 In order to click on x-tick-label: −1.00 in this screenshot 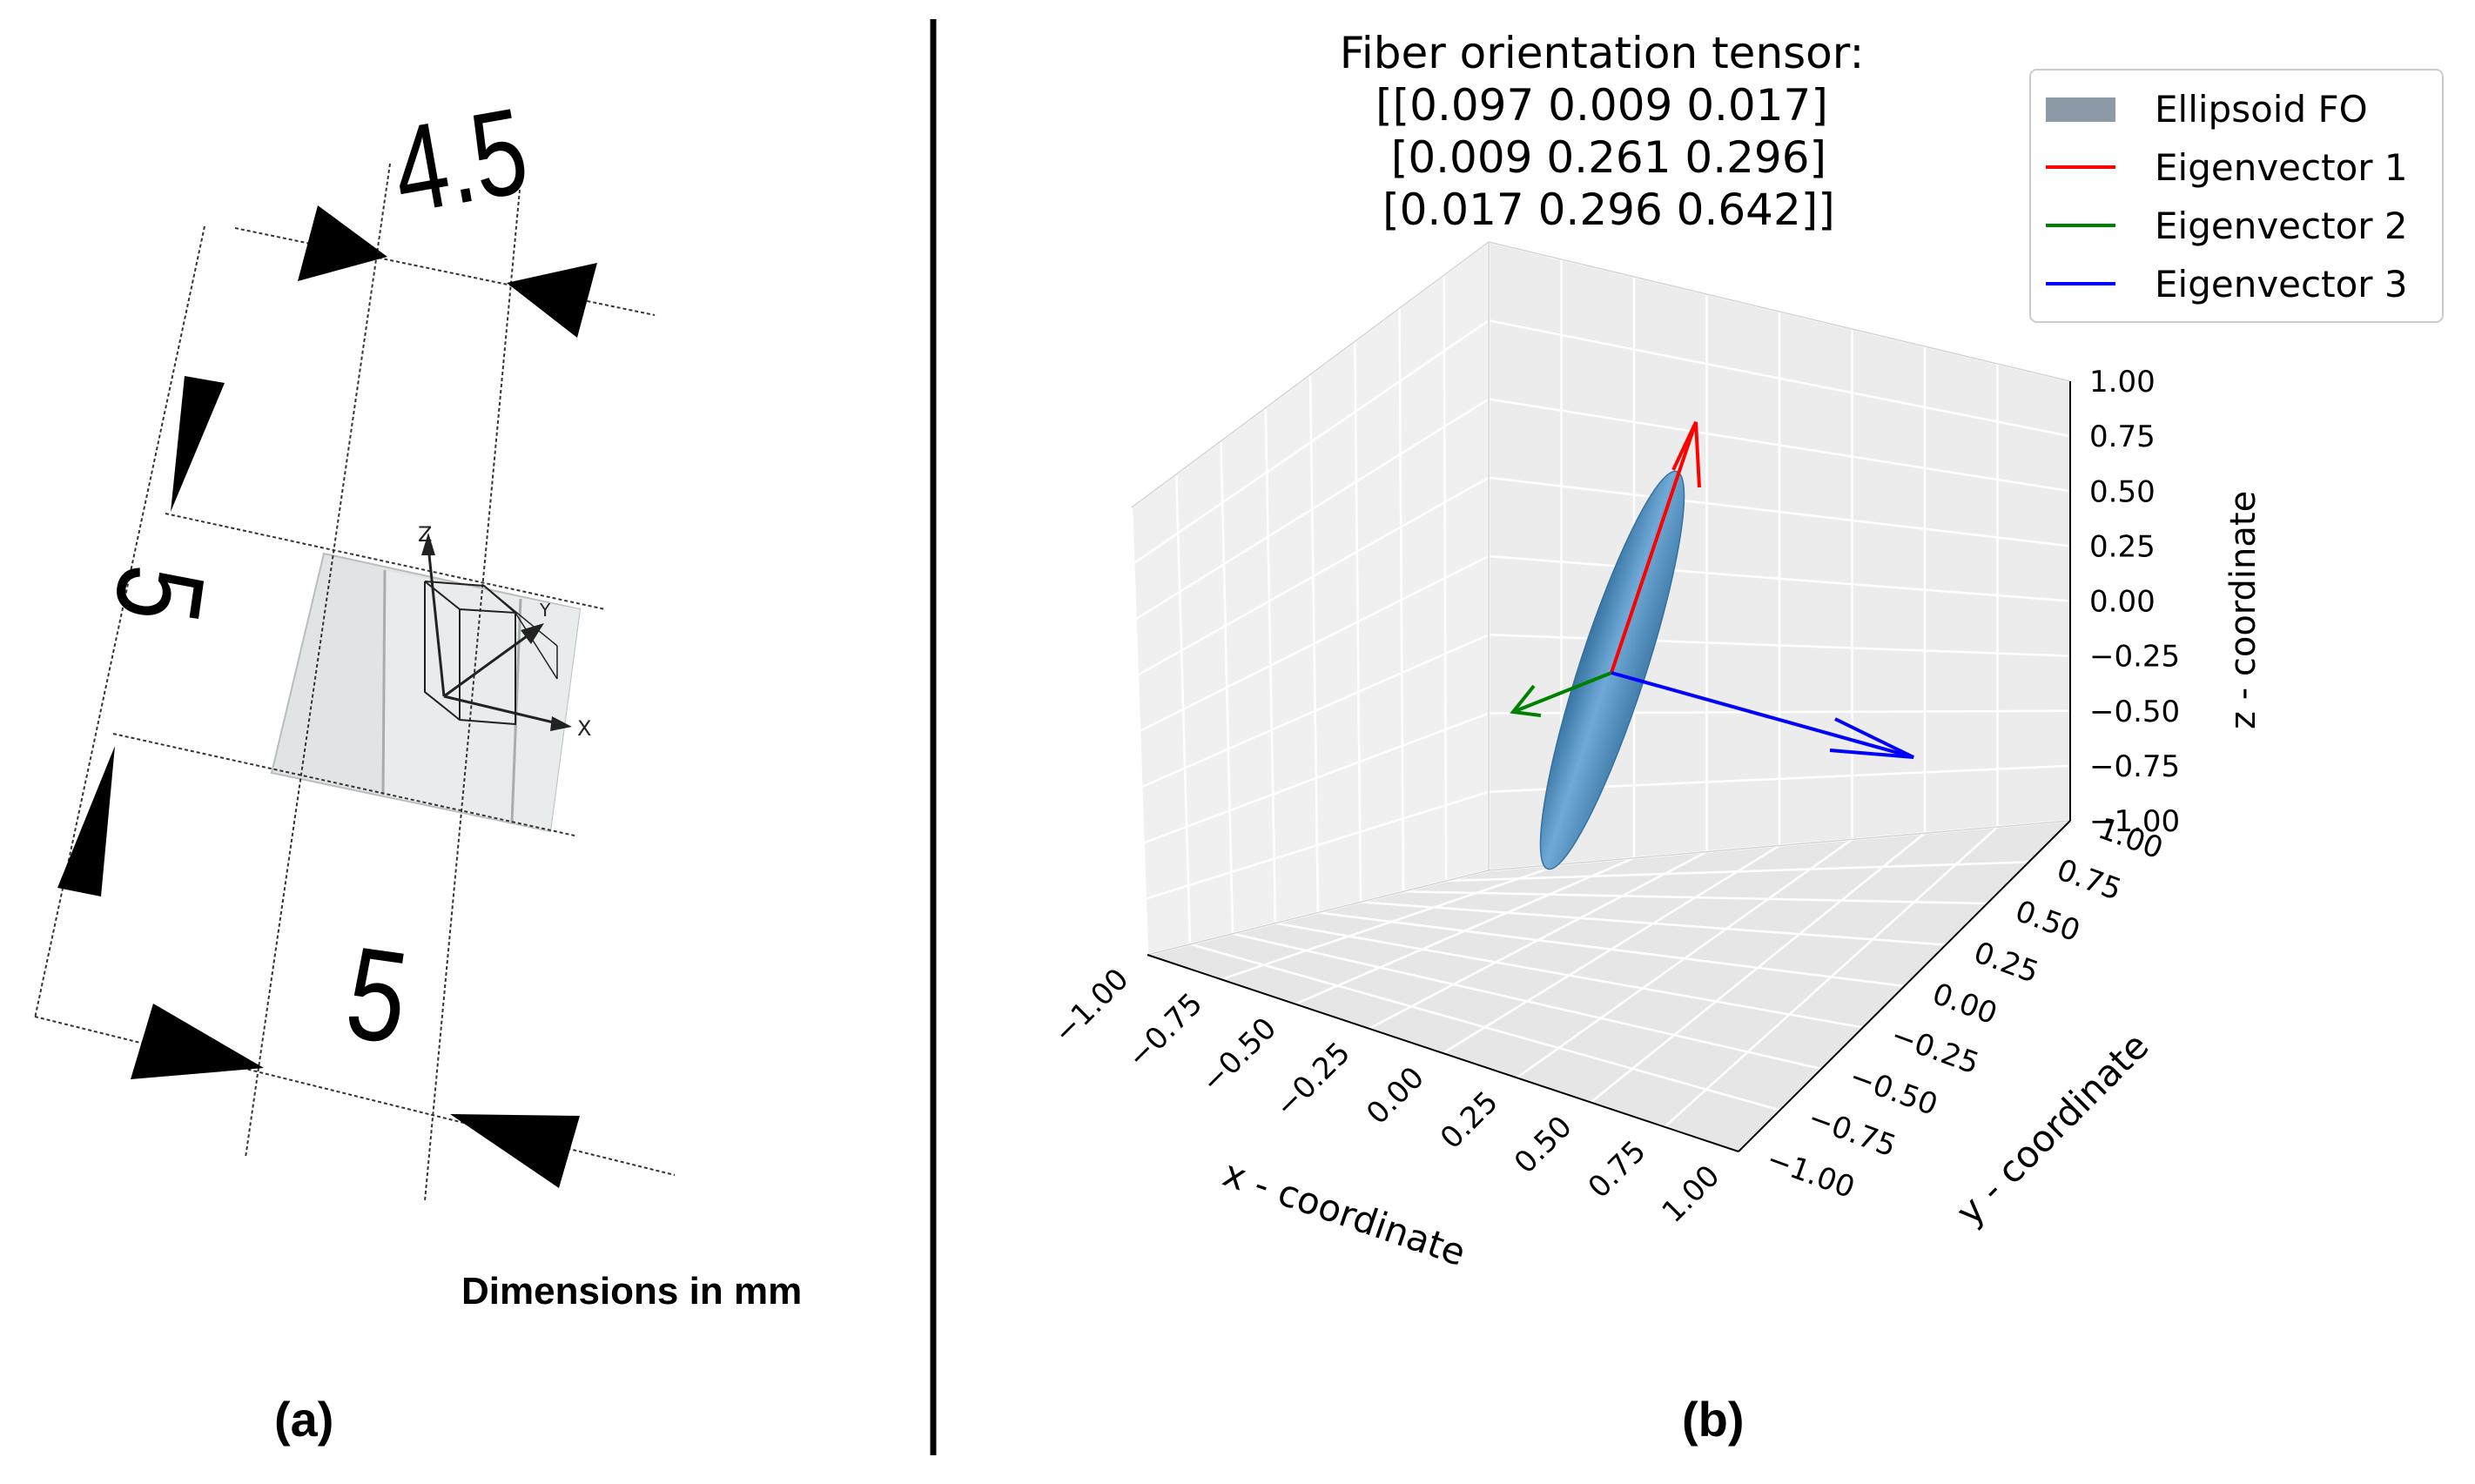, I will do `click(1090, 1006)`.